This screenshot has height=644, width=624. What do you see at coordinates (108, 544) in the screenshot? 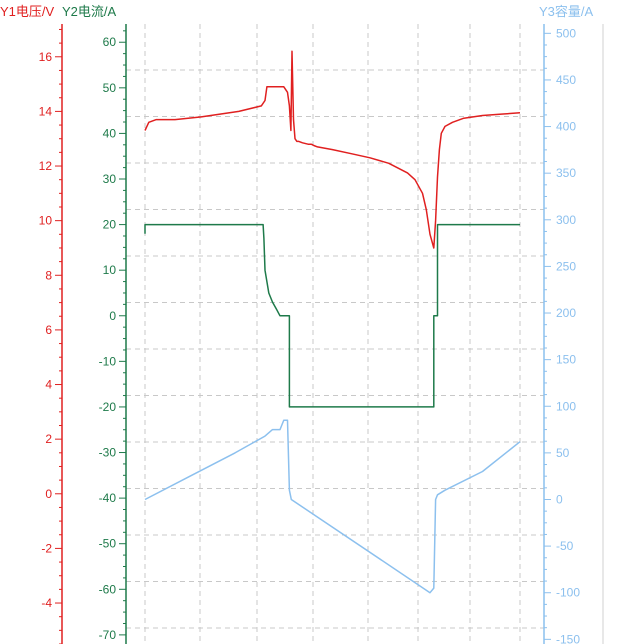
I see `y2-tick-label: -50` at bounding box center [108, 544].